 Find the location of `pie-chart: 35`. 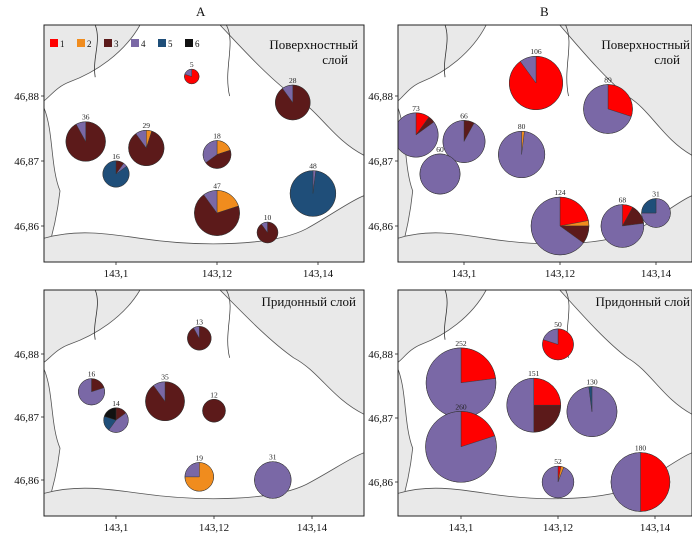

pie-chart: 35 is located at coordinates (165, 397).